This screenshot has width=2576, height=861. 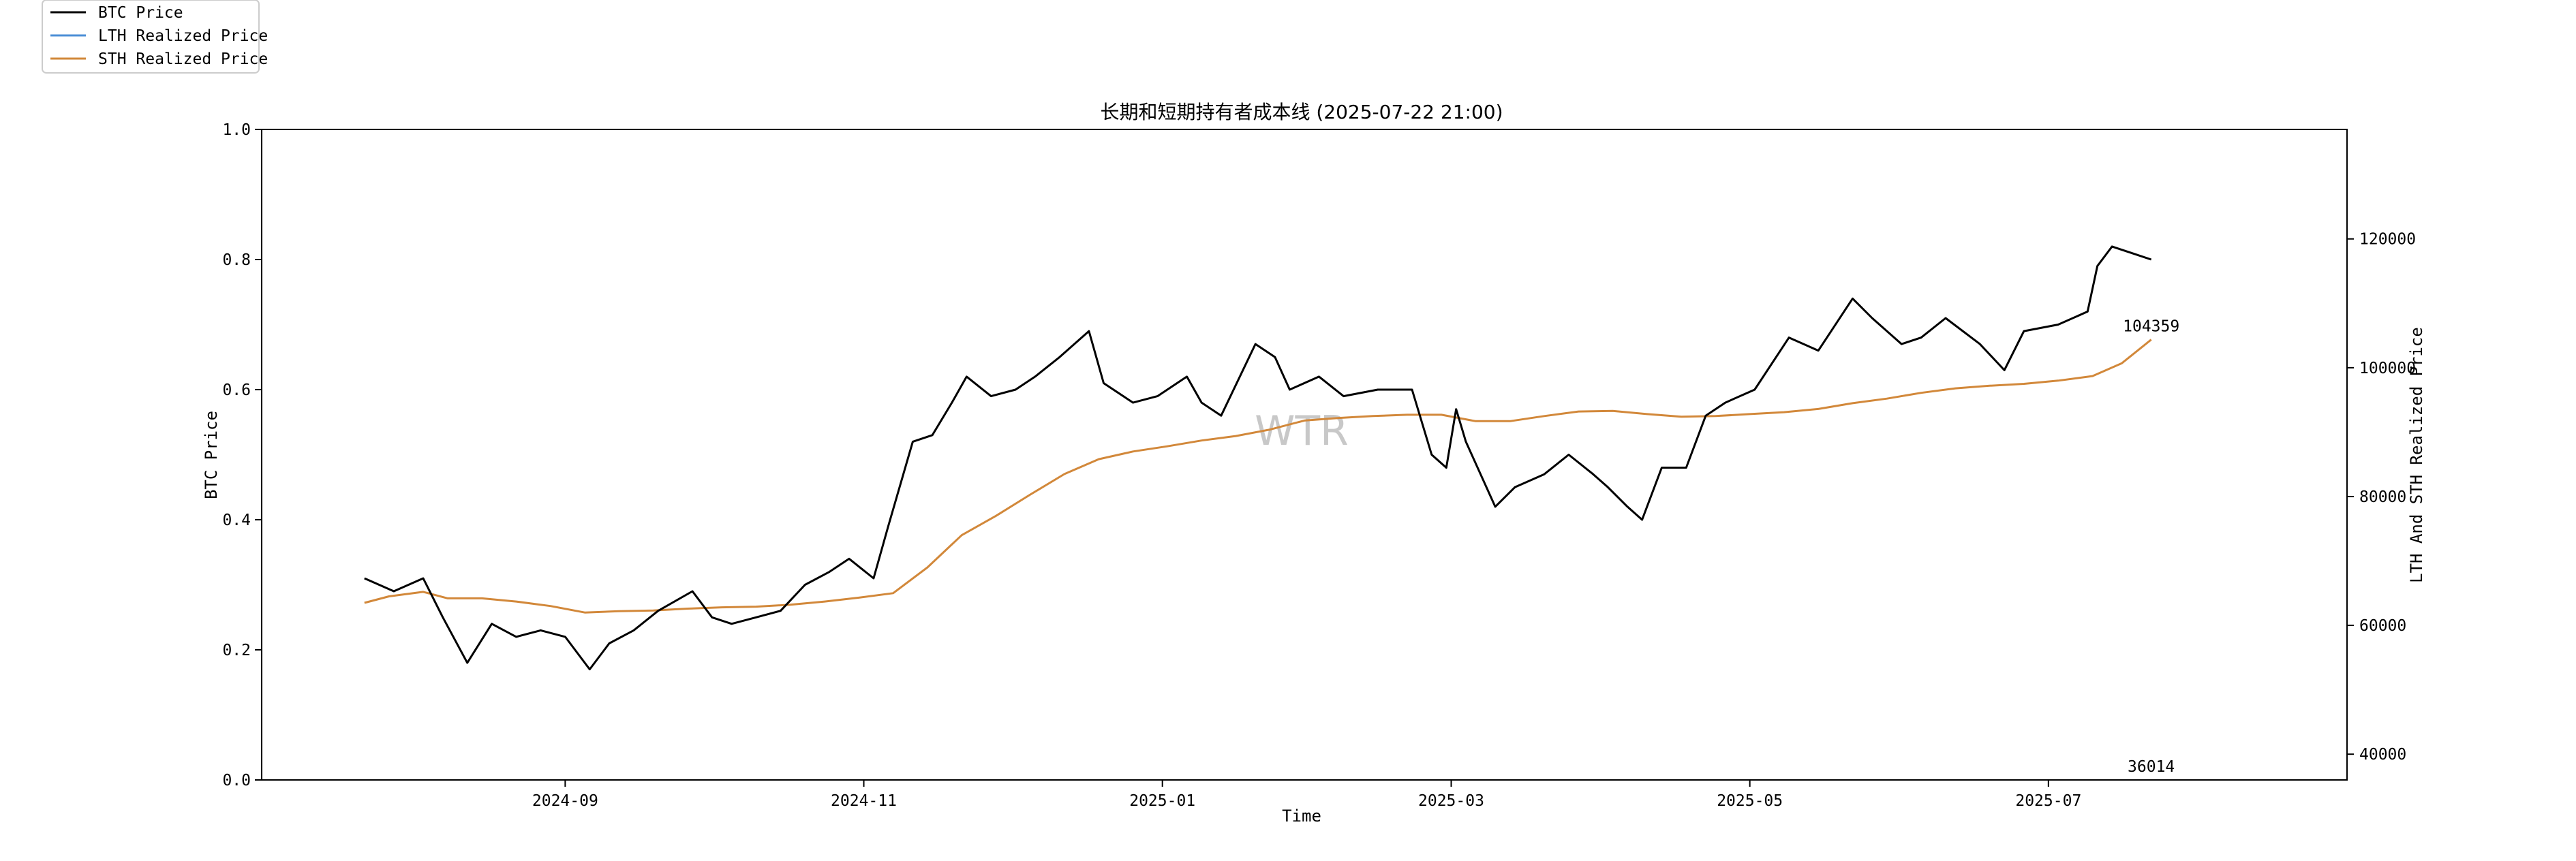 What do you see at coordinates (2387, 368) in the screenshot?
I see `right-tick-label: 100000` at bounding box center [2387, 368].